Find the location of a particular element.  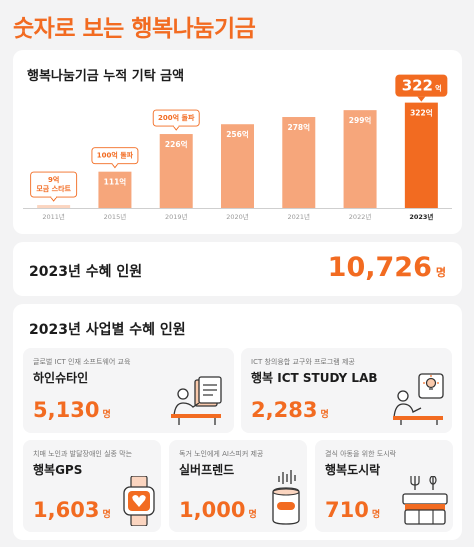

program-value-number: 5,130 is located at coordinates (66, 410).